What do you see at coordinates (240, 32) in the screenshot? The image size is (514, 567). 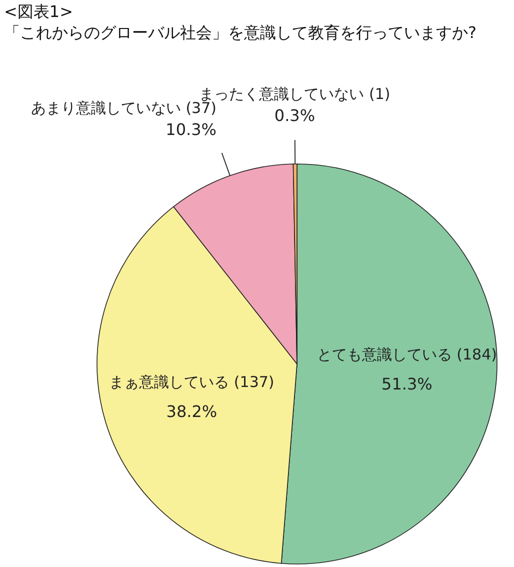 I see `chart-subtitle: 「これからのグローバル社会」を意識して教育を行っていますか?` at bounding box center [240, 32].